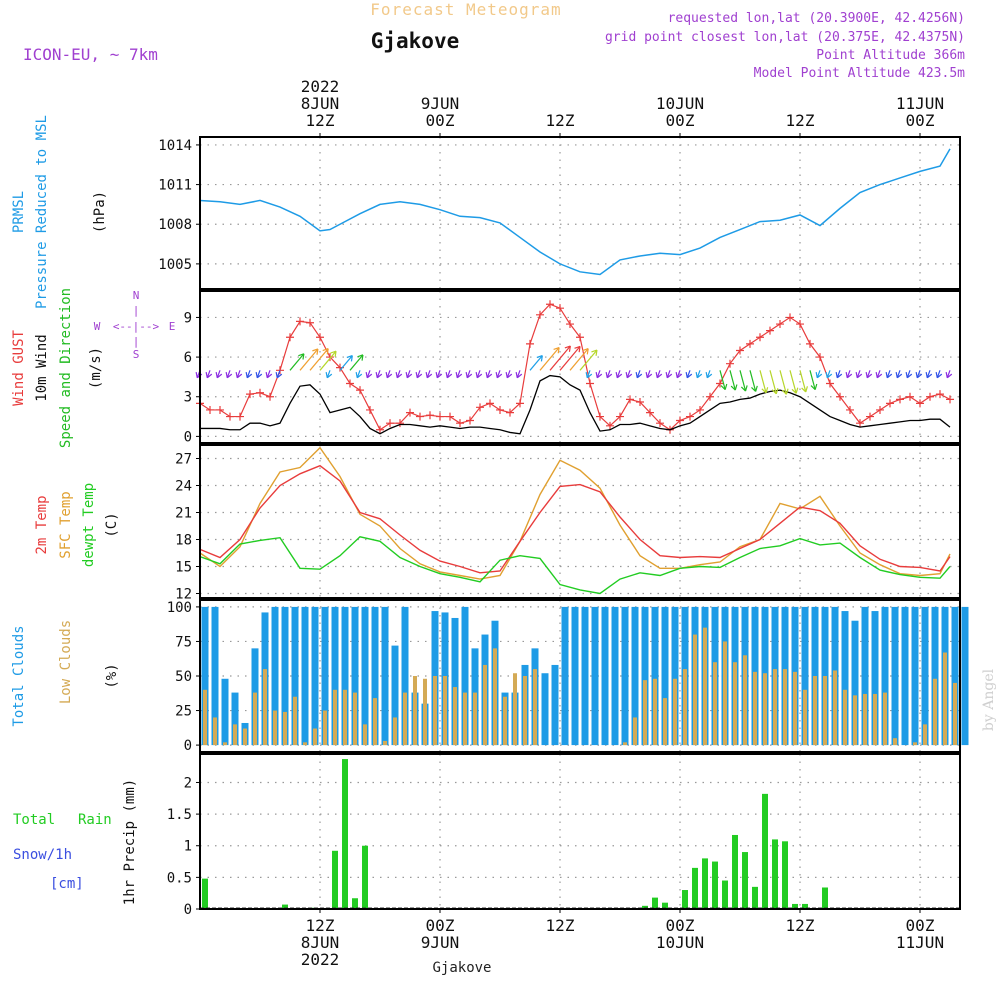 This screenshot has width=1000, height=1000. What do you see at coordinates (42, 524) in the screenshot?
I see `temp-label-2m: 2m Temp` at bounding box center [42, 524].